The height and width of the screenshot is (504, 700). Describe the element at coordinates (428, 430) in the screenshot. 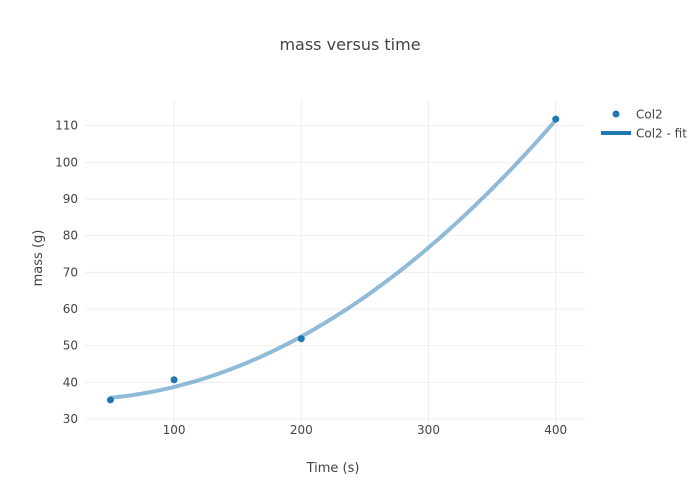

I see `x-tick-label: 300` at that location.